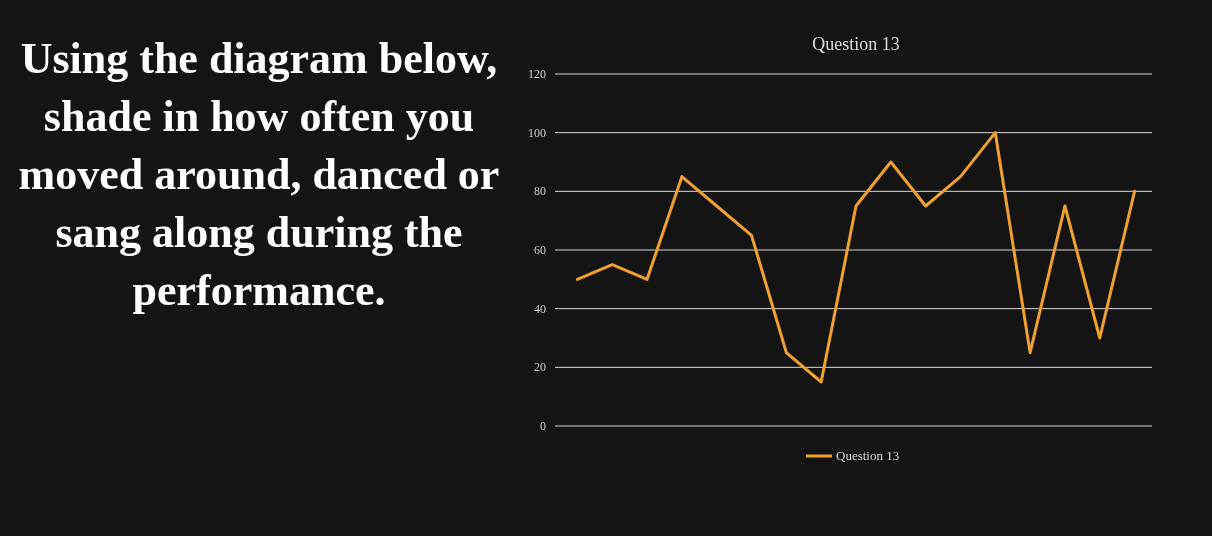 The height and width of the screenshot is (536, 1212). Describe the element at coordinates (540, 250) in the screenshot. I see `y-tick-label: 60` at that location.